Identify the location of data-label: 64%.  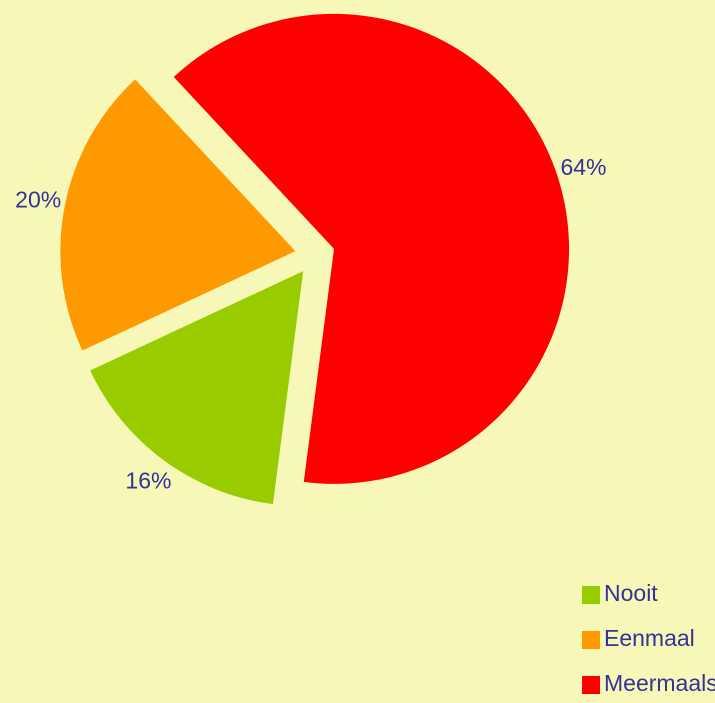
(583, 167).